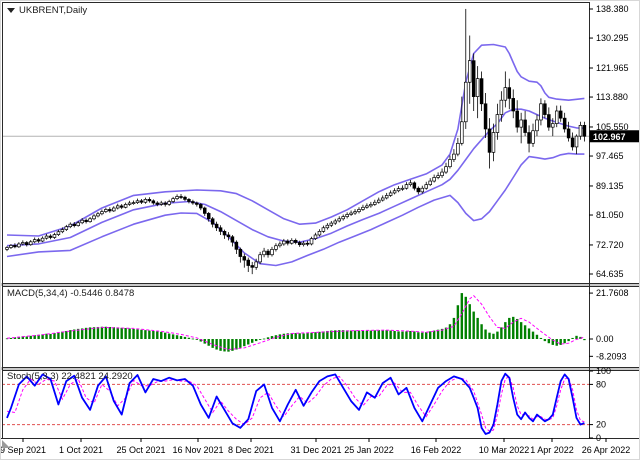  I want to click on current-price-tag, so click(614, 136).